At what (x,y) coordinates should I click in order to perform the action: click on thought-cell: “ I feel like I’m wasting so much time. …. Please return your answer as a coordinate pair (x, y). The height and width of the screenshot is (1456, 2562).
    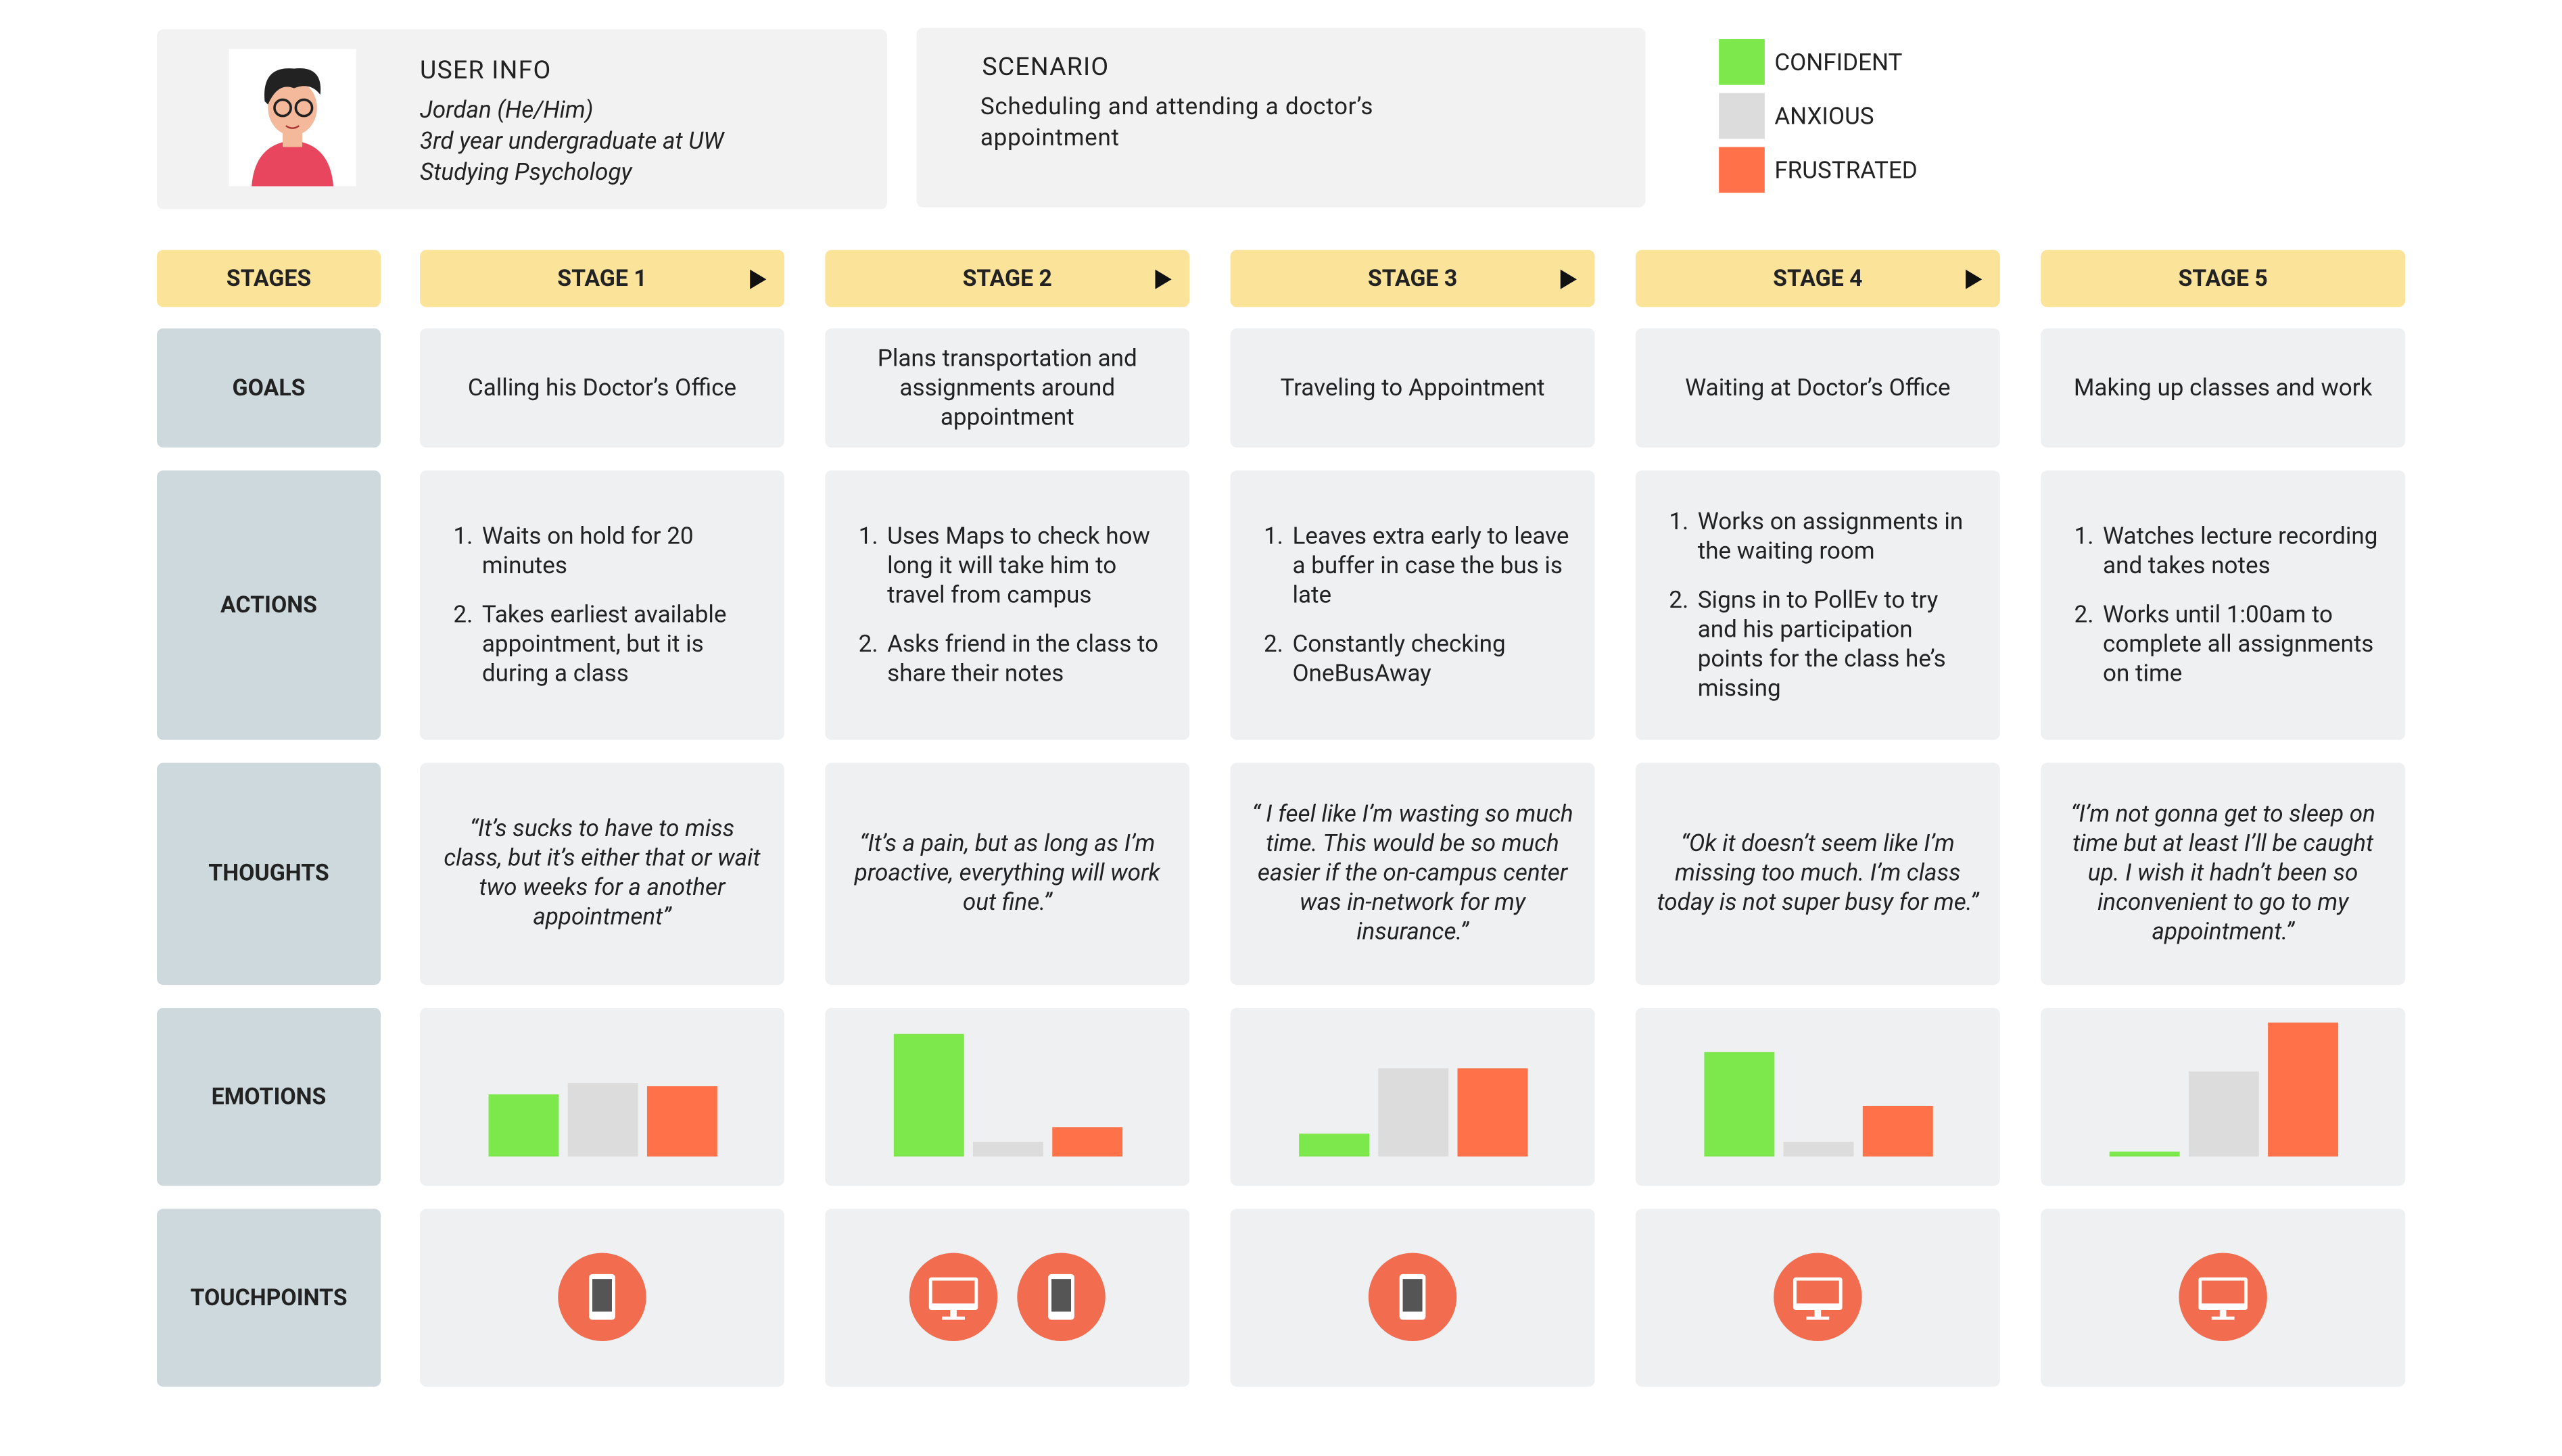
    Looking at the image, I should click on (1412, 874).